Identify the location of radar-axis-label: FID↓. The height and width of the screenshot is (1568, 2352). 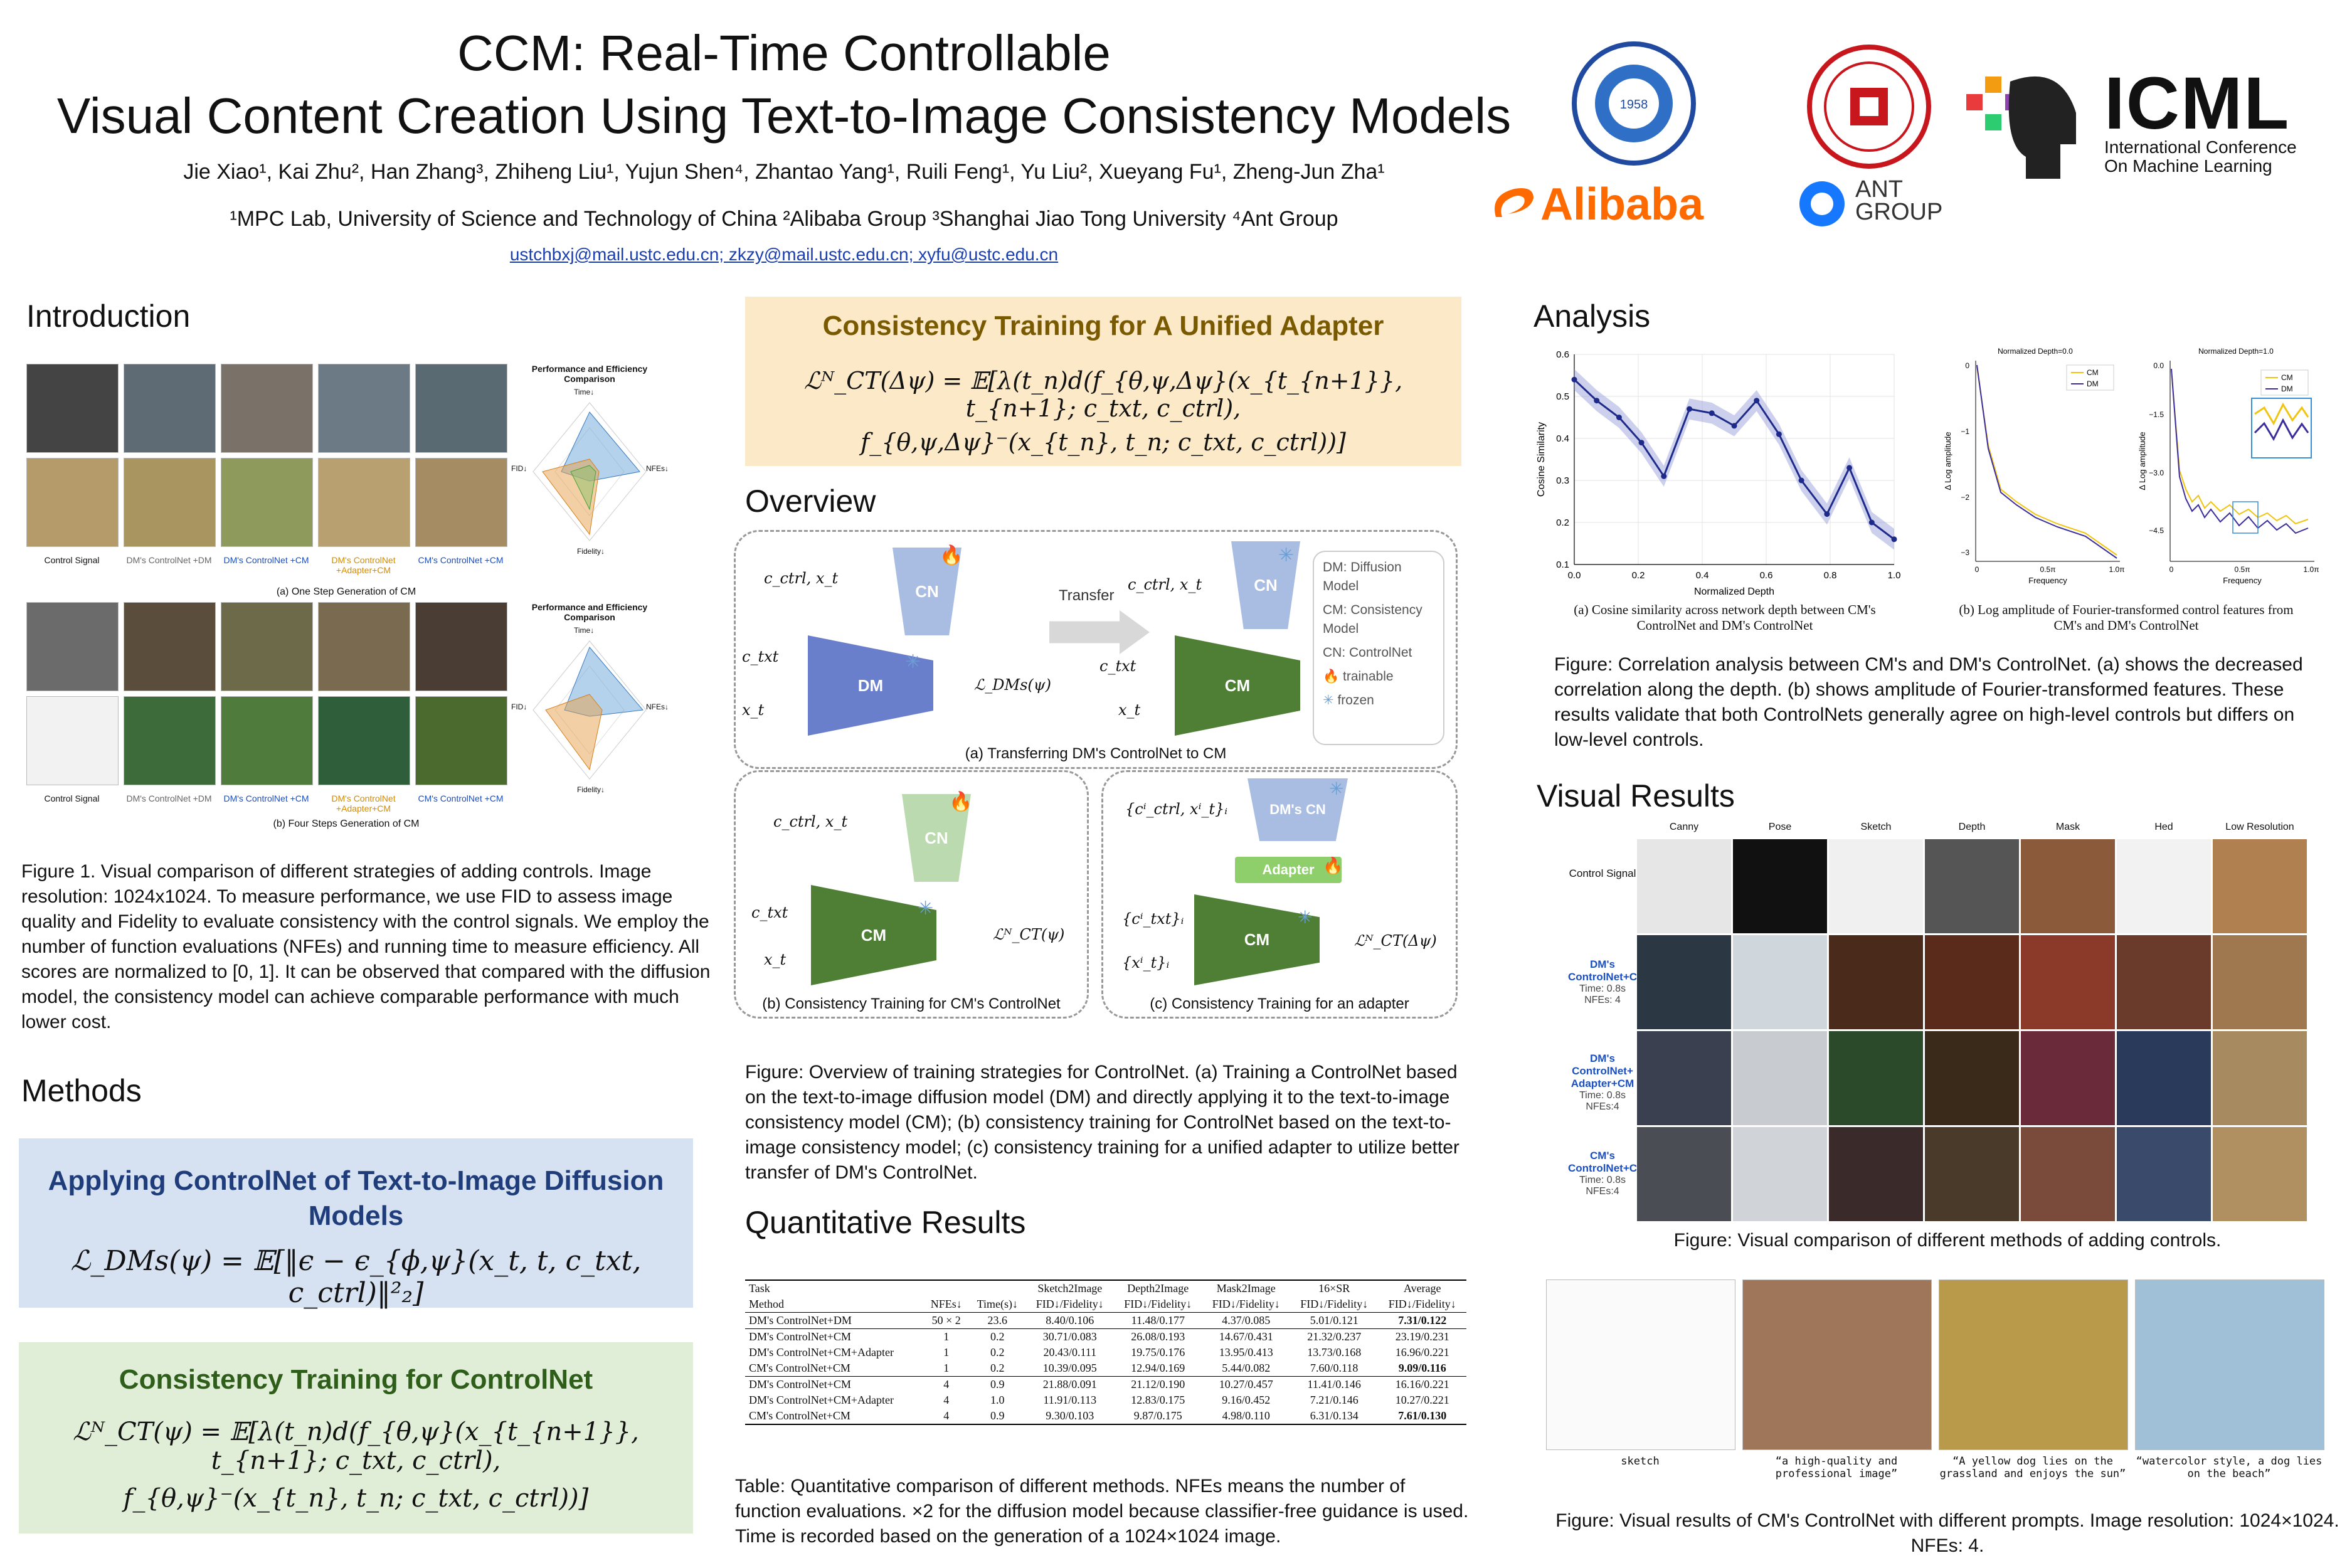
(519, 468).